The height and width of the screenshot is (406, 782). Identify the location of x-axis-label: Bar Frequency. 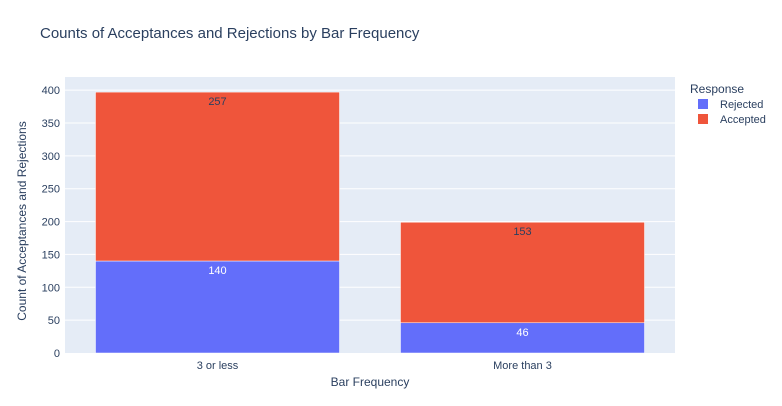
(370, 382).